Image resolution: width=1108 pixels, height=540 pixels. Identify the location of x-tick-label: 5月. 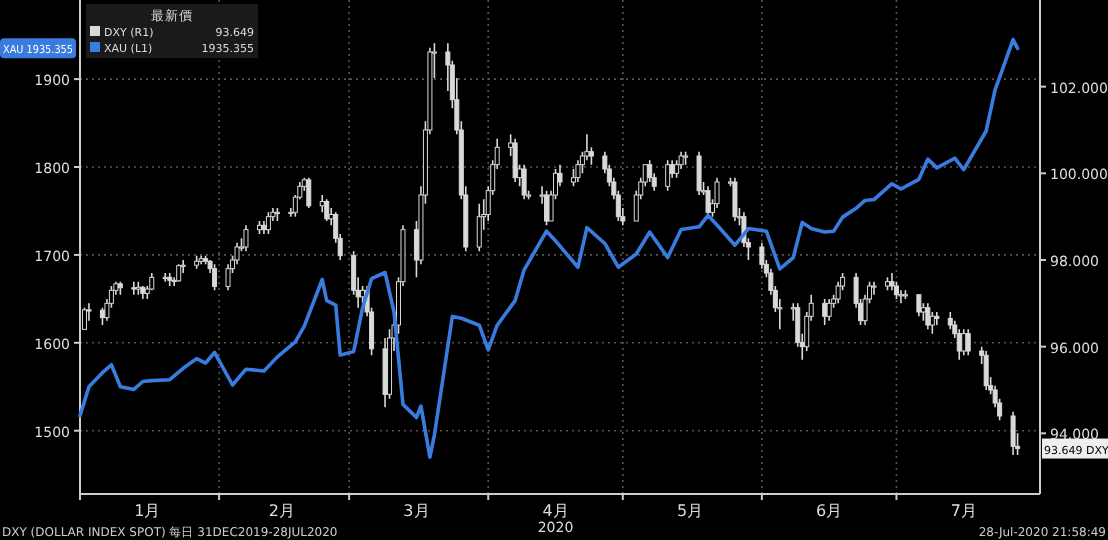
(690, 511).